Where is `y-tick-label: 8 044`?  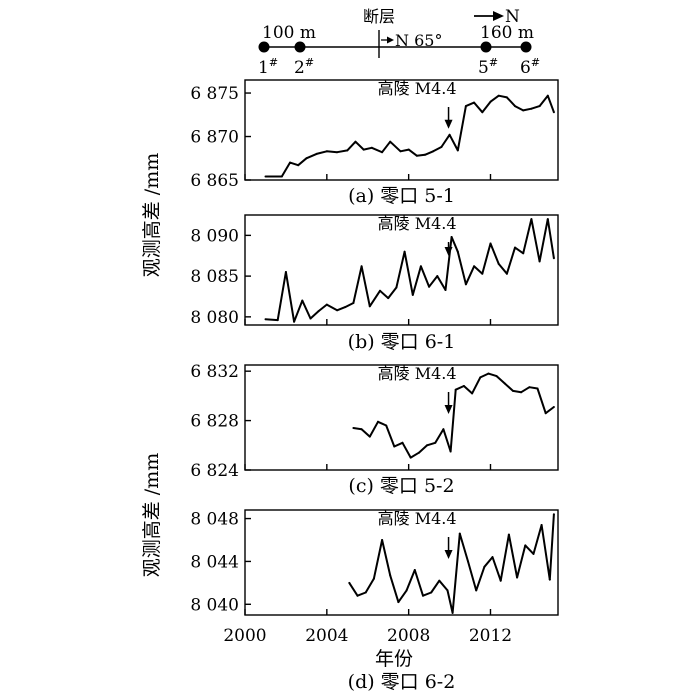
y-tick-label: 8 044 is located at coordinates (214, 562).